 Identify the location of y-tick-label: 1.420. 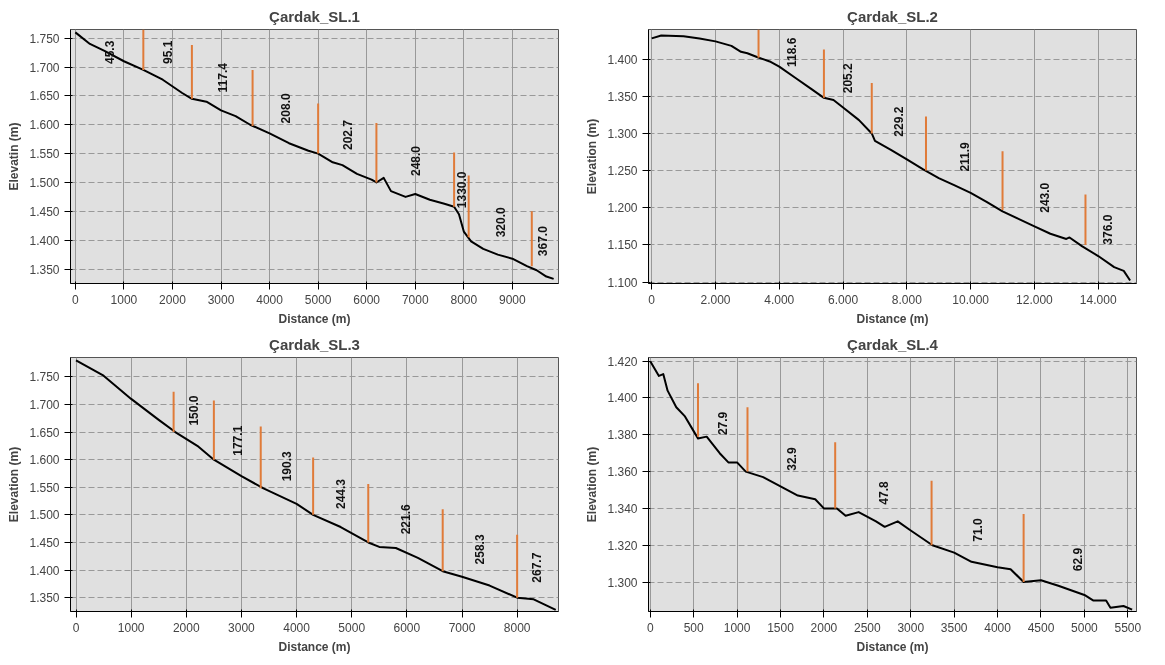
(622, 361).